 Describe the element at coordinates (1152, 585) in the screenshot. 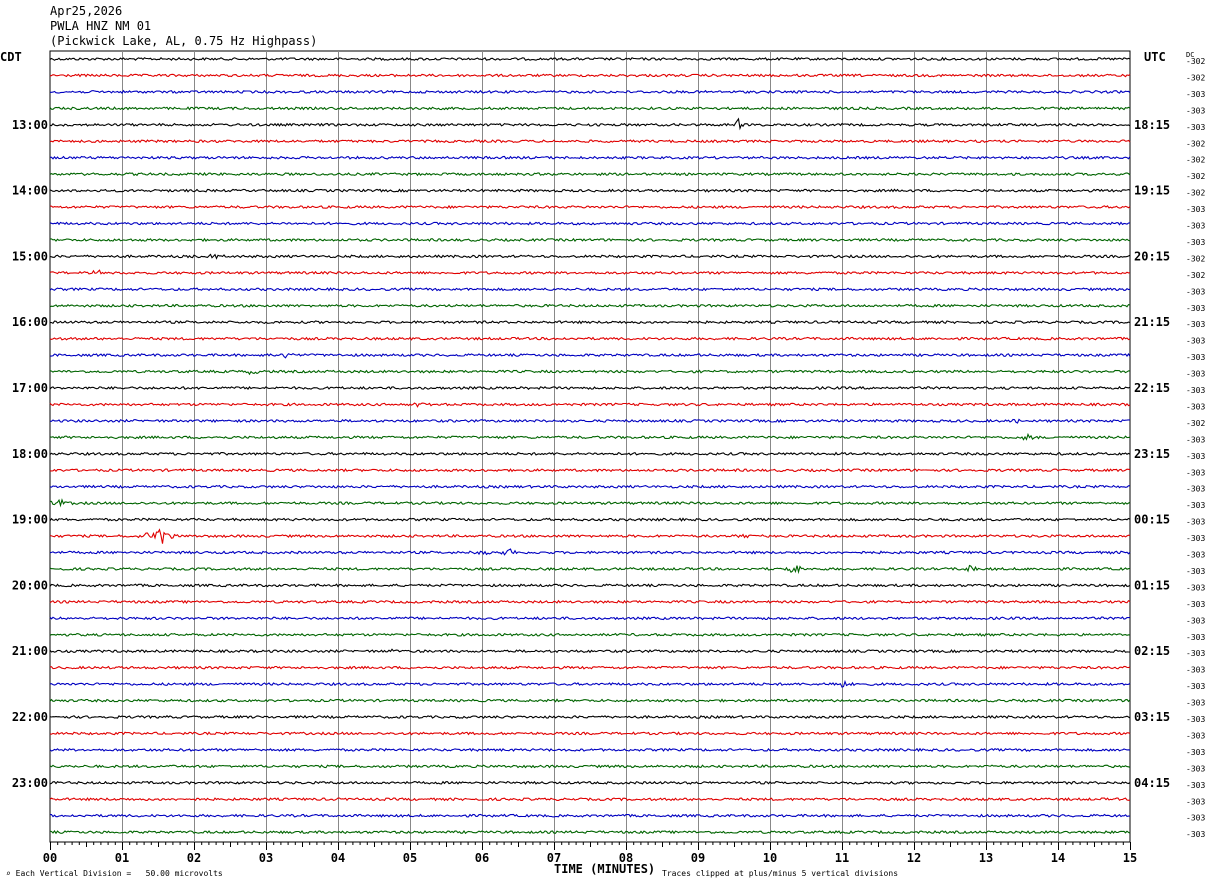

I see `right-hour-label: 01:15` at that location.